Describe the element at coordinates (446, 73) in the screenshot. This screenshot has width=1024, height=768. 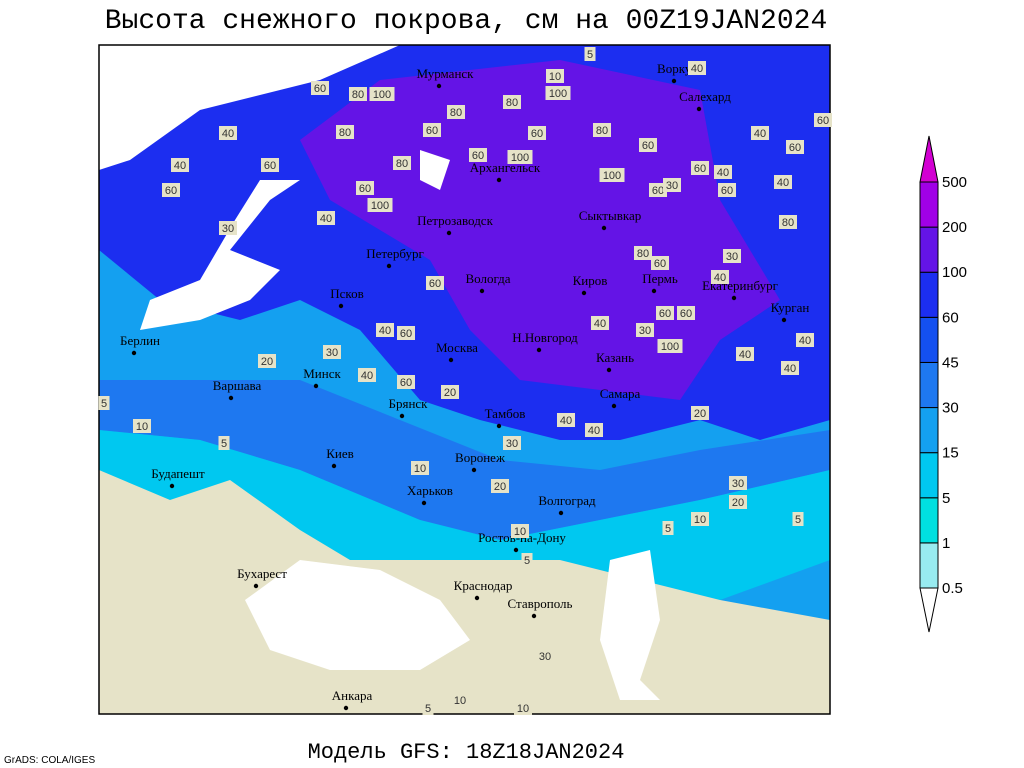
I see `city-label: Мурманск` at that location.